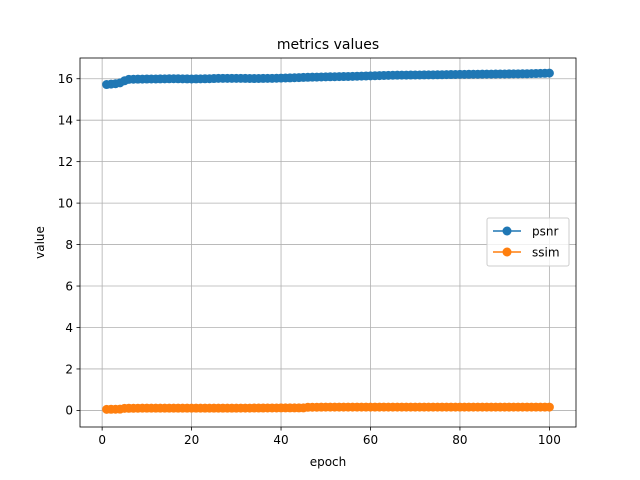  Describe the element at coordinates (40, 242) in the screenshot. I see `y-axis-label: value` at that location.